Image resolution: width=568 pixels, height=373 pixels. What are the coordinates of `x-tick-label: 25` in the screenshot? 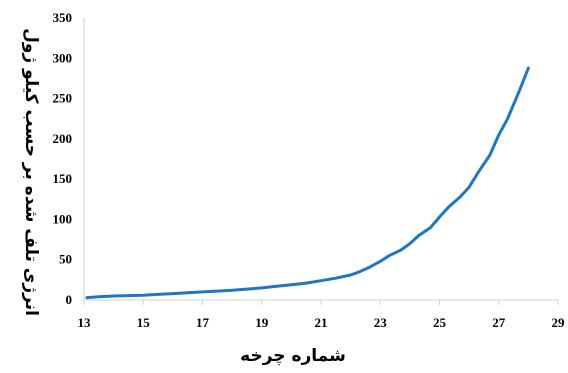 It's located at (440, 322).